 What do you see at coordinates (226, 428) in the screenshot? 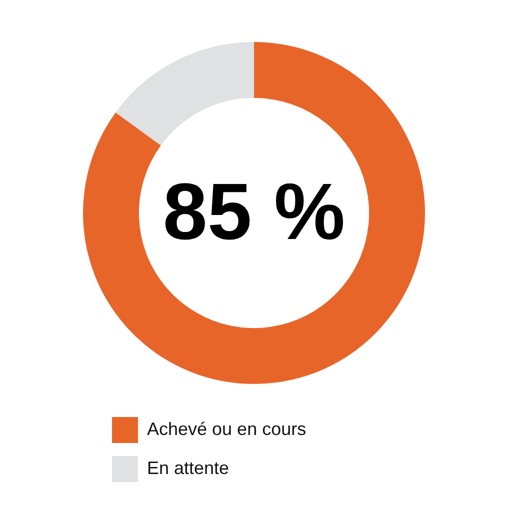
I see `legend-label: Achevé ou en cours` at bounding box center [226, 428].